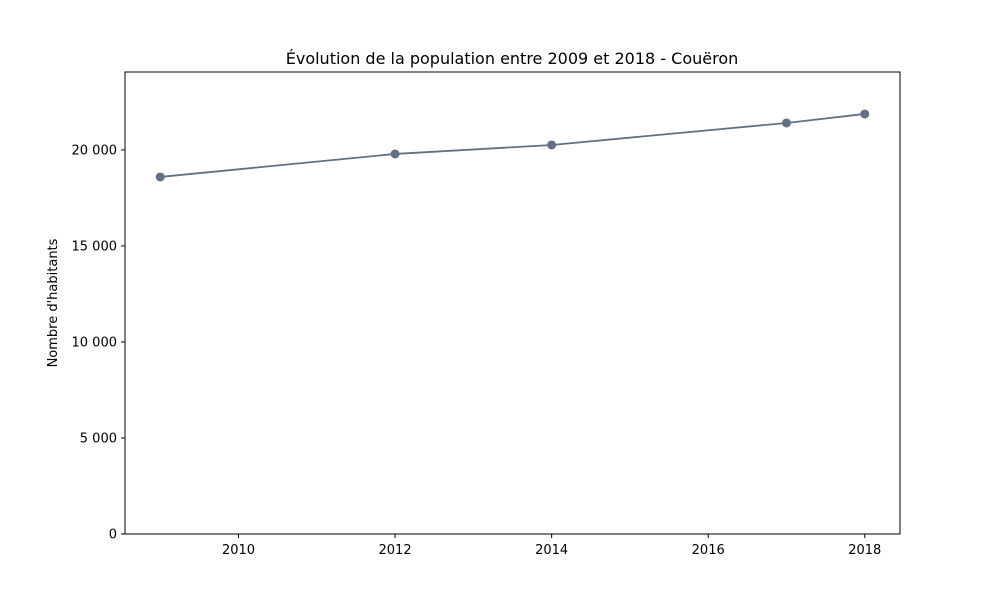  What do you see at coordinates (53, 302) in the screenshot?
I see `y-axis-label: Nombre d'habitants` at bounding box center [53, 302].